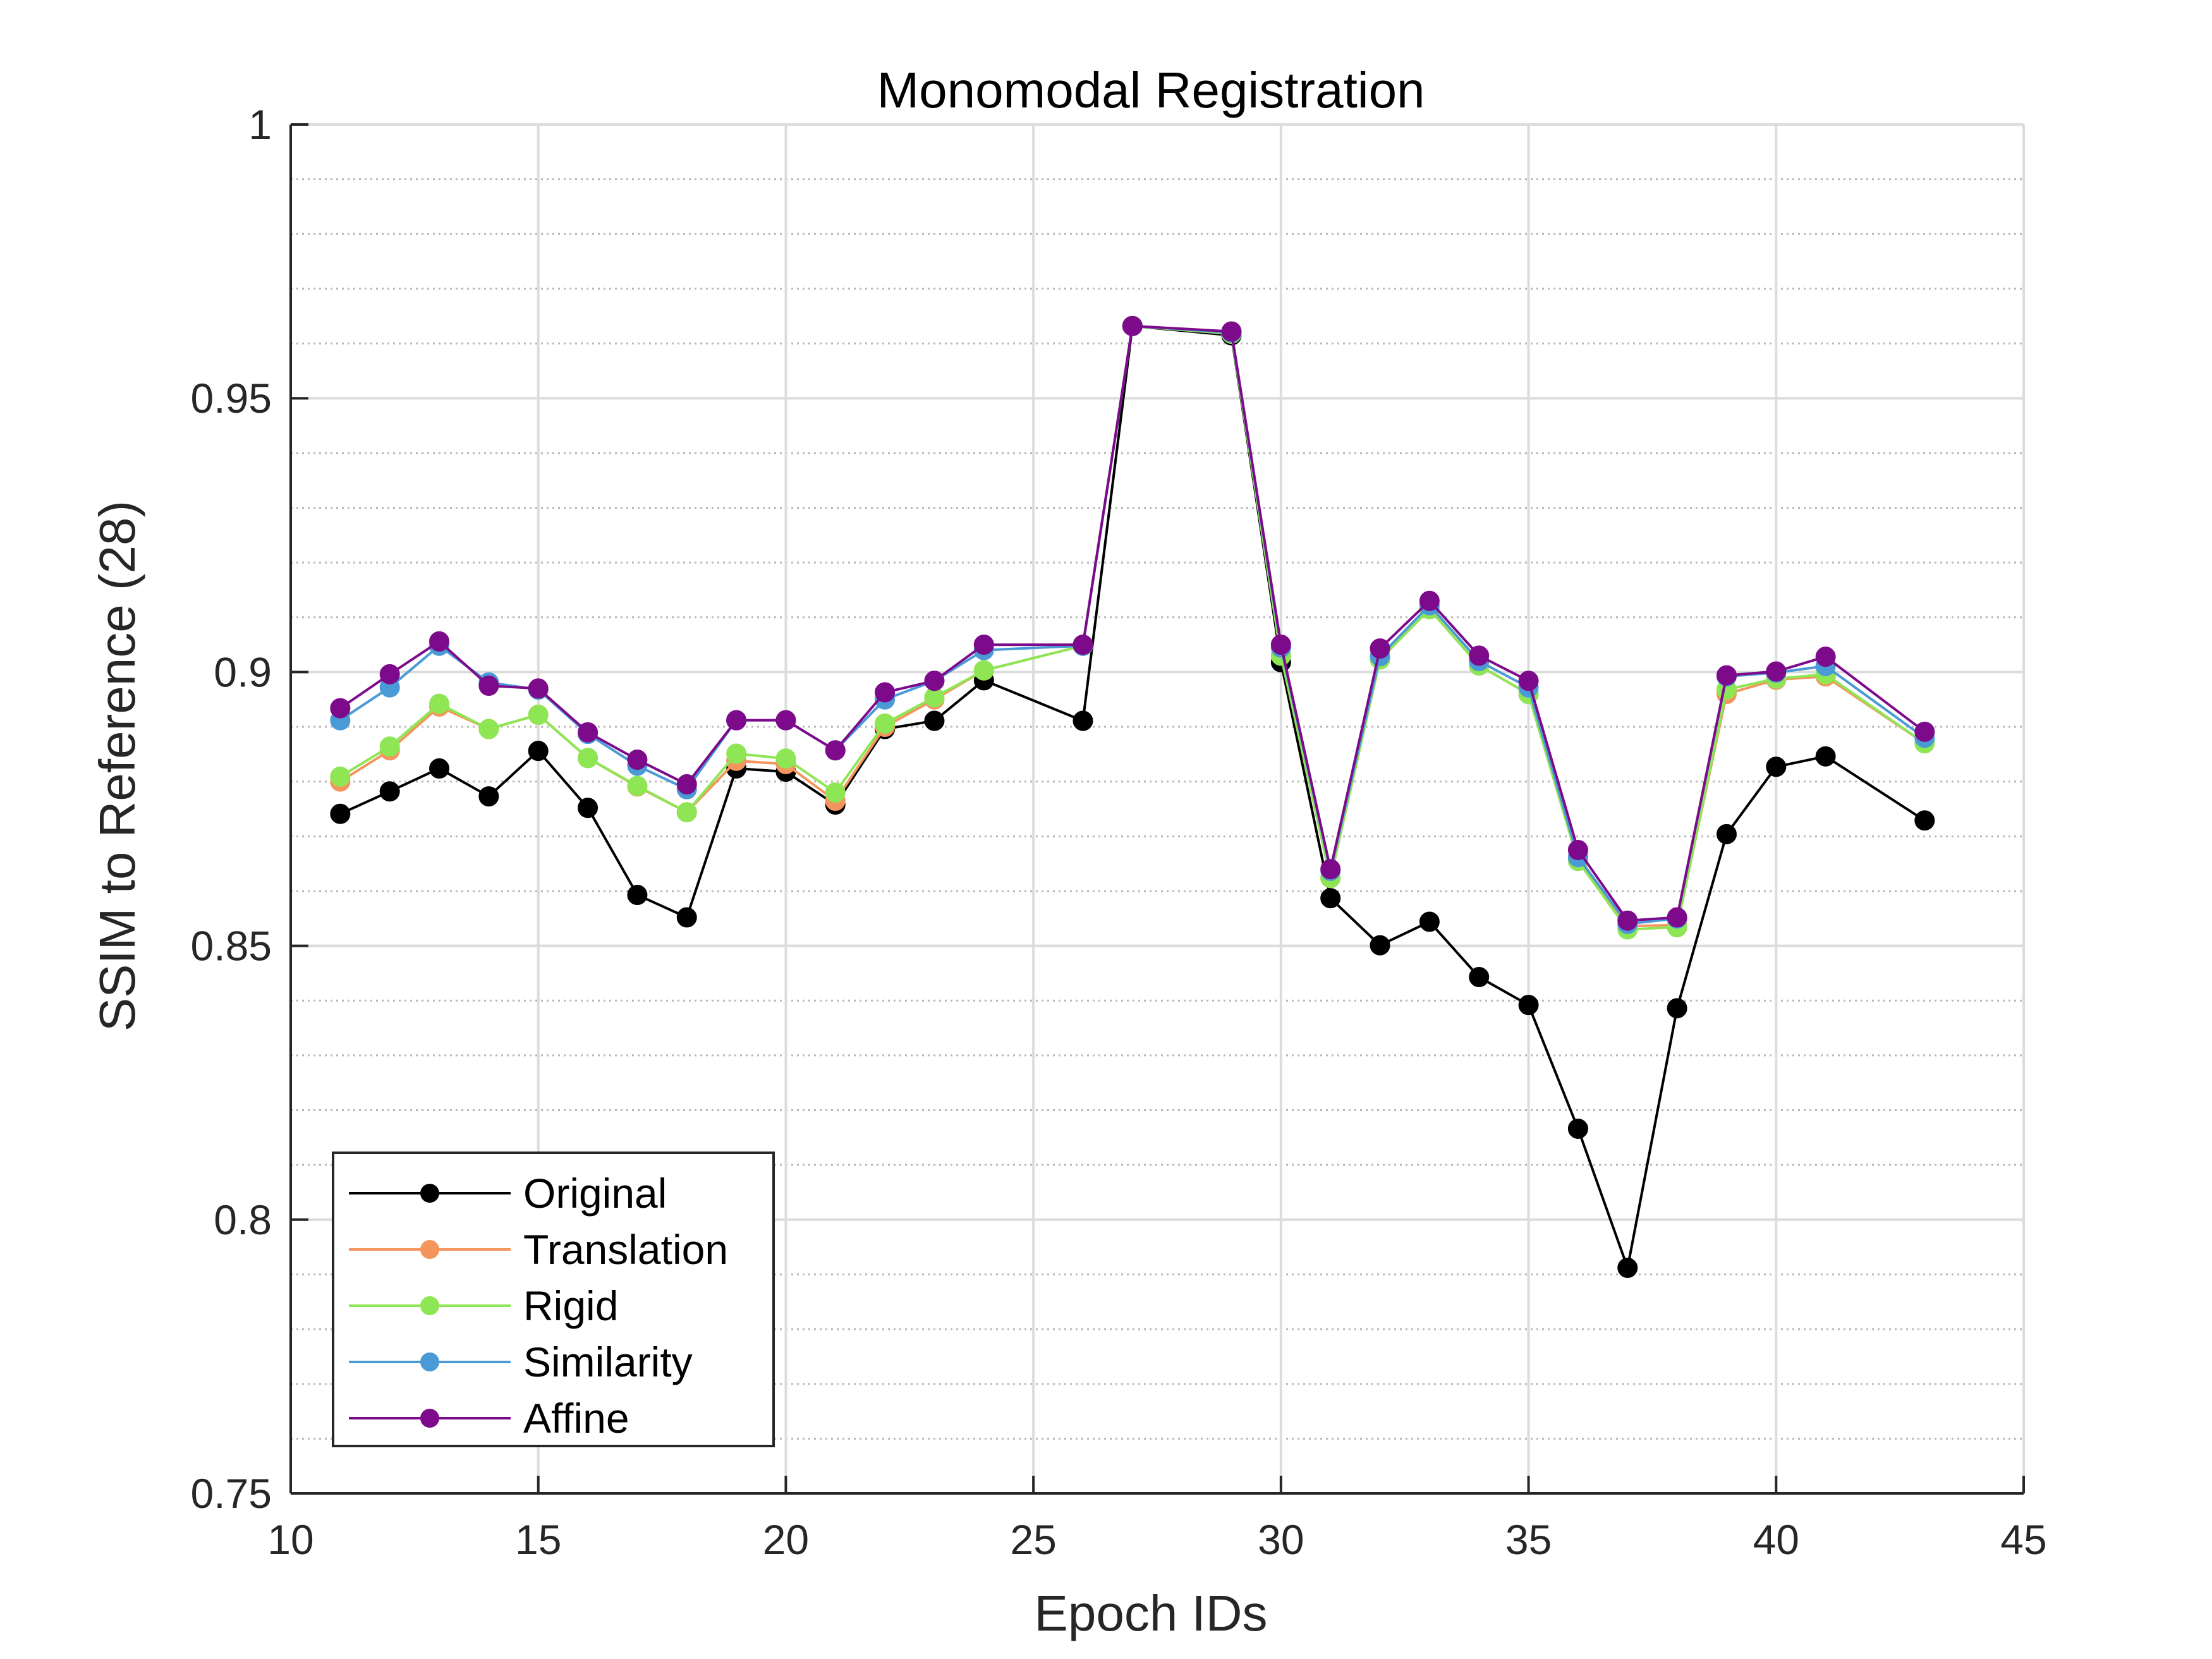 The height and width of the screenshot is (1659, 2212). What do you see at coordinates (595, 1193) in the screenshot?
I see `legend-label: Original` at bounding box center [595, 1193].